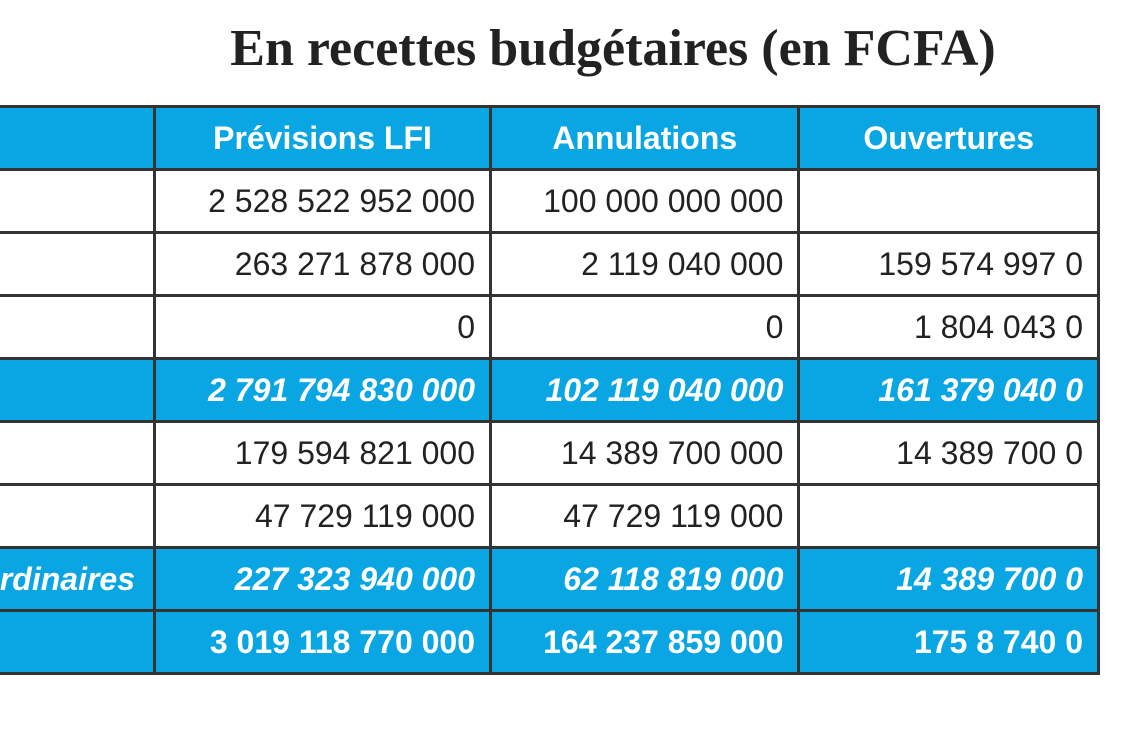 Image resolution: width=1140 pixels, height=729 pixels. Describe the element at coordinates (613, 48) in the screenshot. I see `page-title: En recettes budgétaires (en FCFA)` at that location.